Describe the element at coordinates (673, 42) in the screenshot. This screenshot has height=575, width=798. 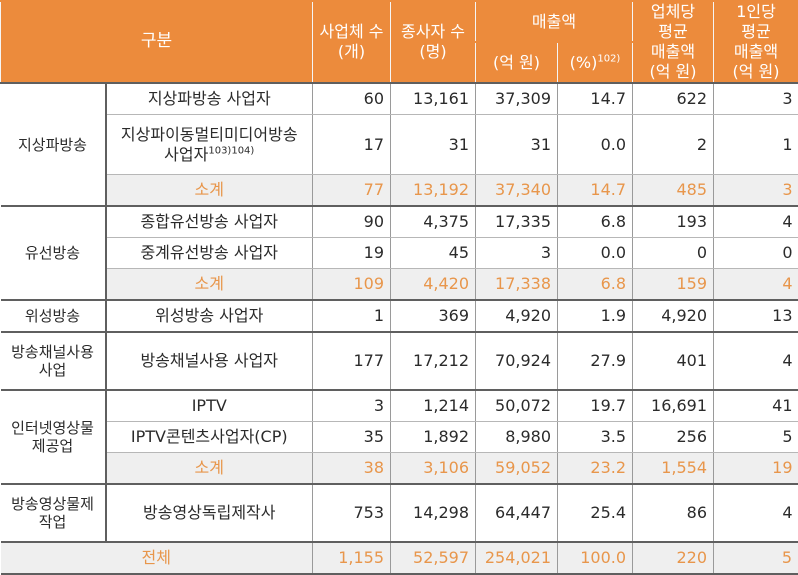
I see `header-avg-per-company: 업체당 평균 매출액 (억 원)` at that location.